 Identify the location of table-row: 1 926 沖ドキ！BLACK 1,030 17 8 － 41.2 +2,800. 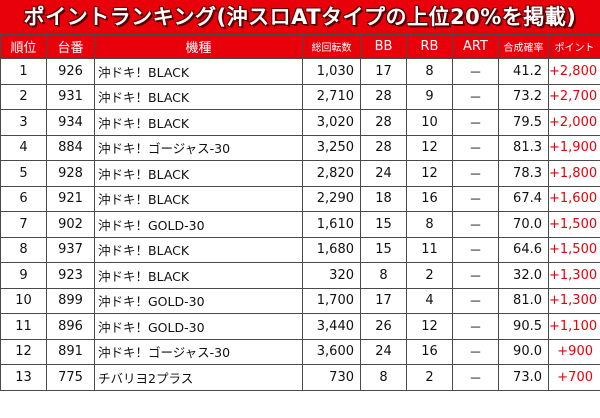
(300, 71).